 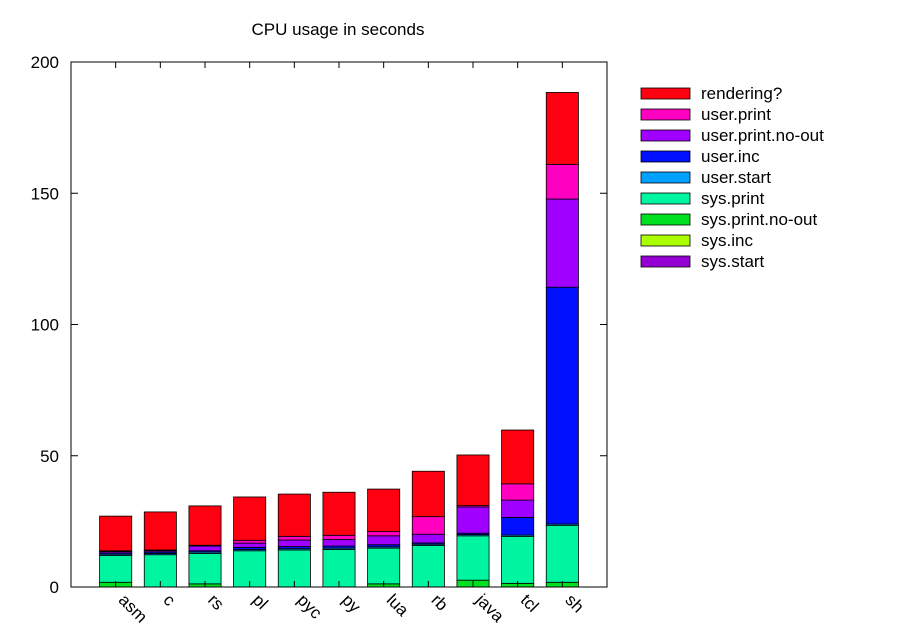 What do you see at coordinates (54, 587) in the screenshot?
I see `y-tick-label: 0` at bounding box center [54, 587].